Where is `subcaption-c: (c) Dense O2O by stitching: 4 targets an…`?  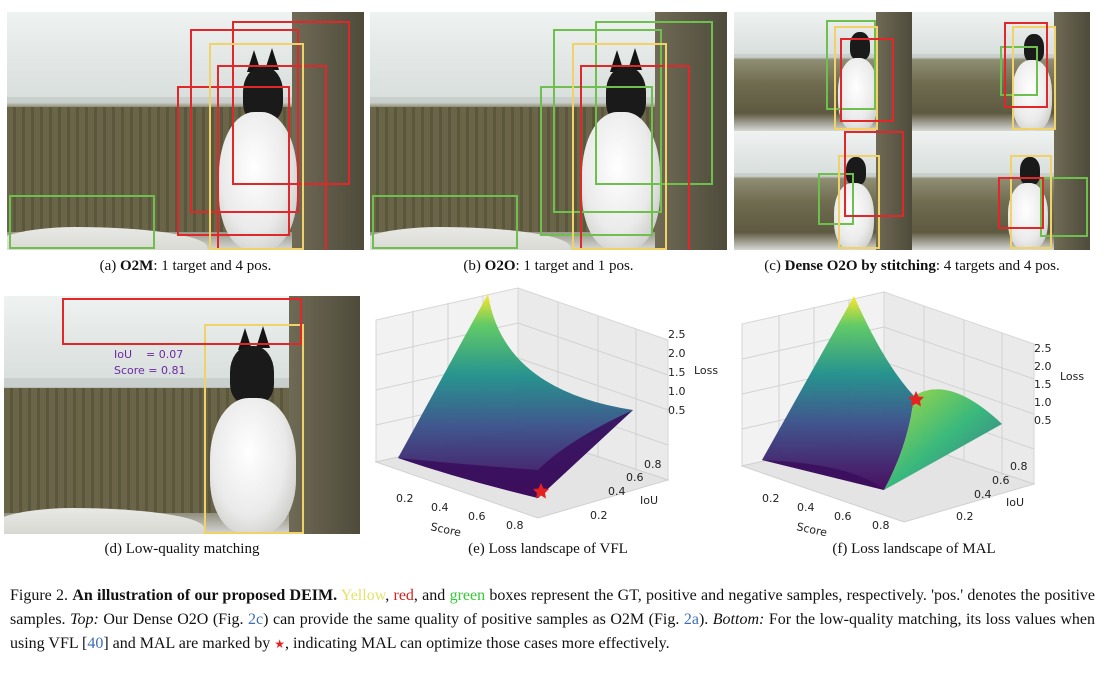 subcaption-c: (c) Dense O2O by stitching: 4 targets an… is located at coordinates (912, 266).